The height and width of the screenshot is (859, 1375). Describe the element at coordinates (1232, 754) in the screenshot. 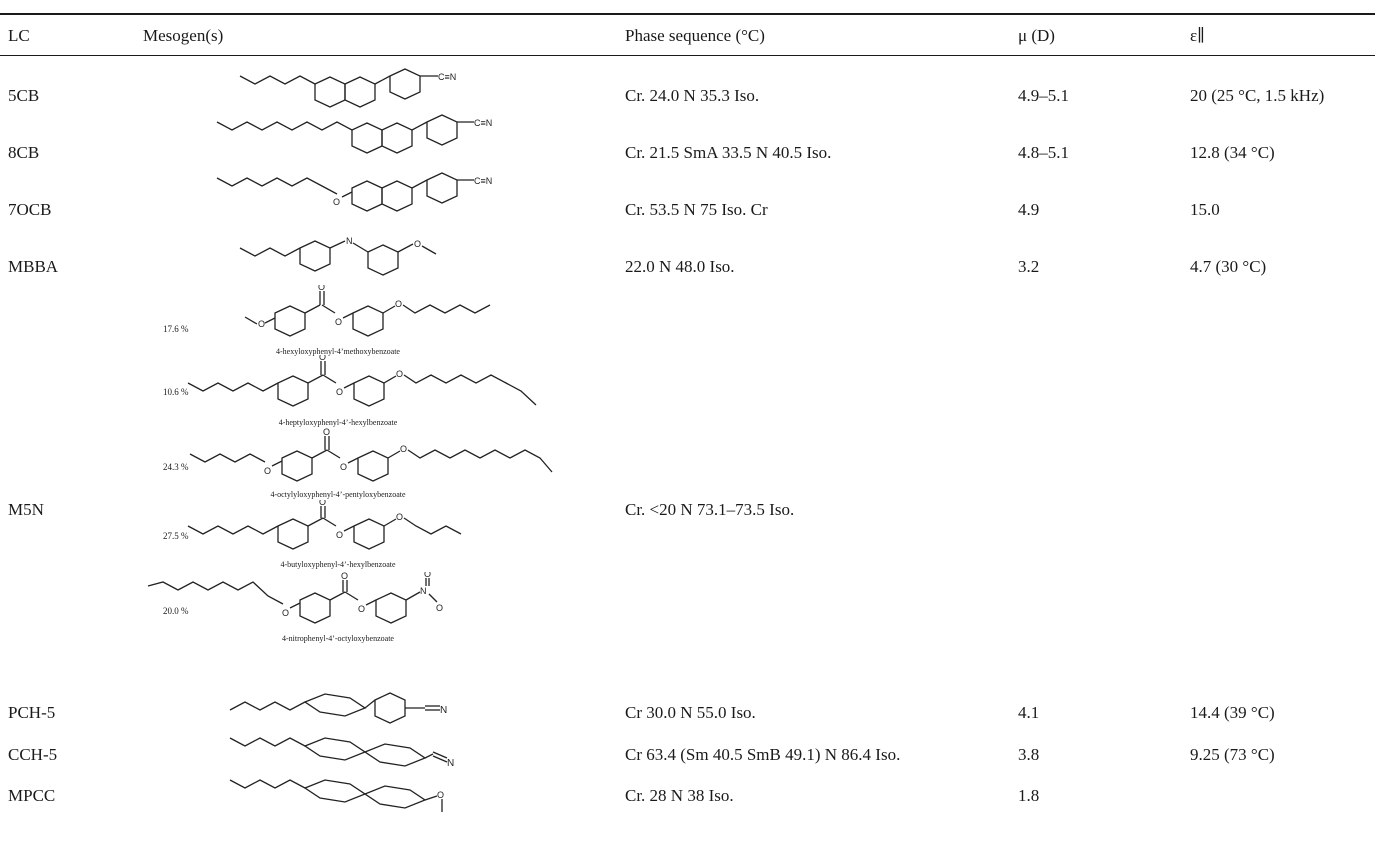

I see `row-cch5-eps: 9.25 (73 °C)` at that location.